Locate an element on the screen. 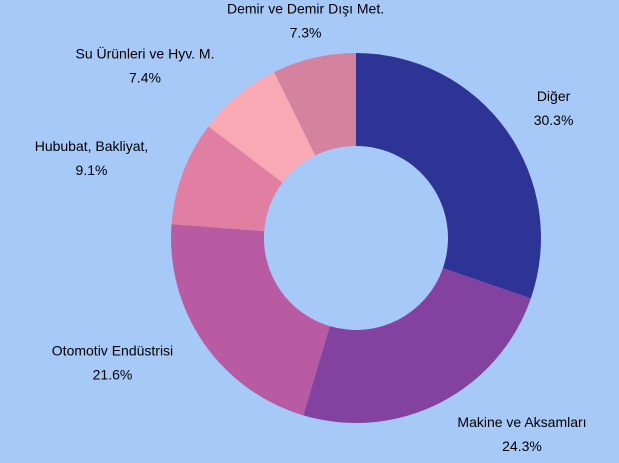 The image size is (619, 463). slice-label: Su Ürünleri ve Hyv. M. is located at coordinates (144, 53).